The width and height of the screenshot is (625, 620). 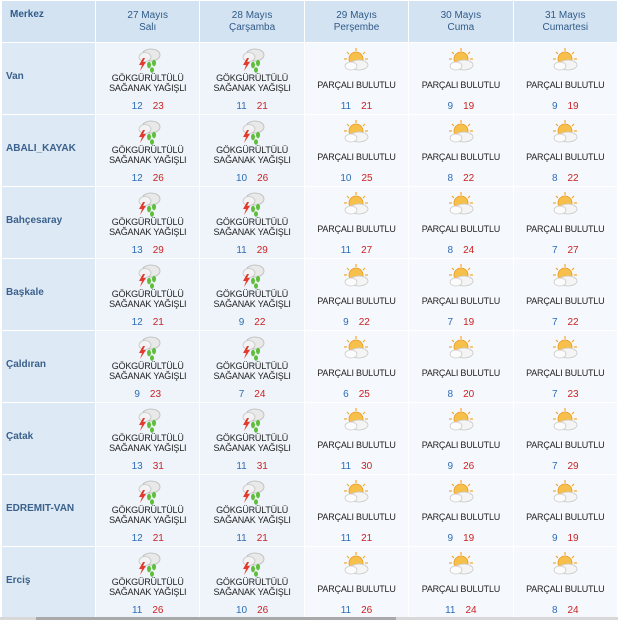 I want to click on day-weekday: Çarşamba, so click(x=252, y=27).